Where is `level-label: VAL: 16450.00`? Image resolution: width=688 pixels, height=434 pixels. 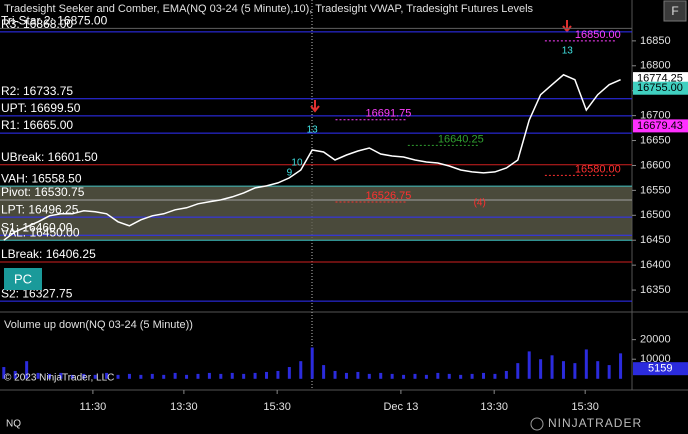
level-label: VAL: 16450.00 is located at coordinates (40, 232).